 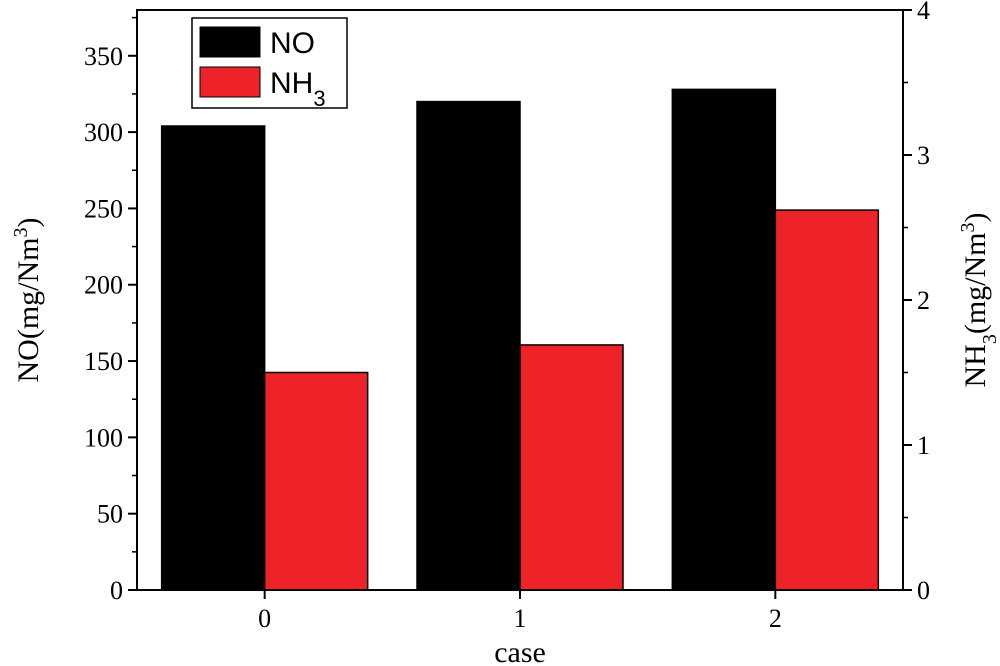 What do you see at coordinates (103, 56) in the screenshot?
I see `y-left-tick-label: 350` at bounding box center [103, 56].